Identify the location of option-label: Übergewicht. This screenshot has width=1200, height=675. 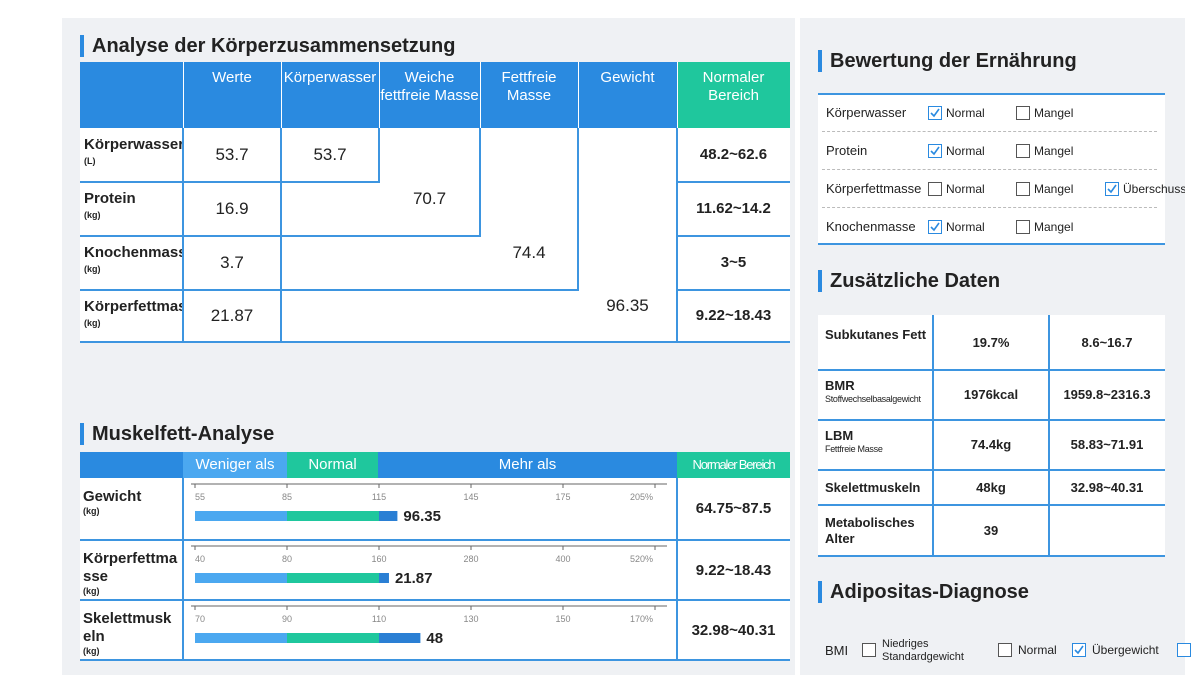
(1125, 650).